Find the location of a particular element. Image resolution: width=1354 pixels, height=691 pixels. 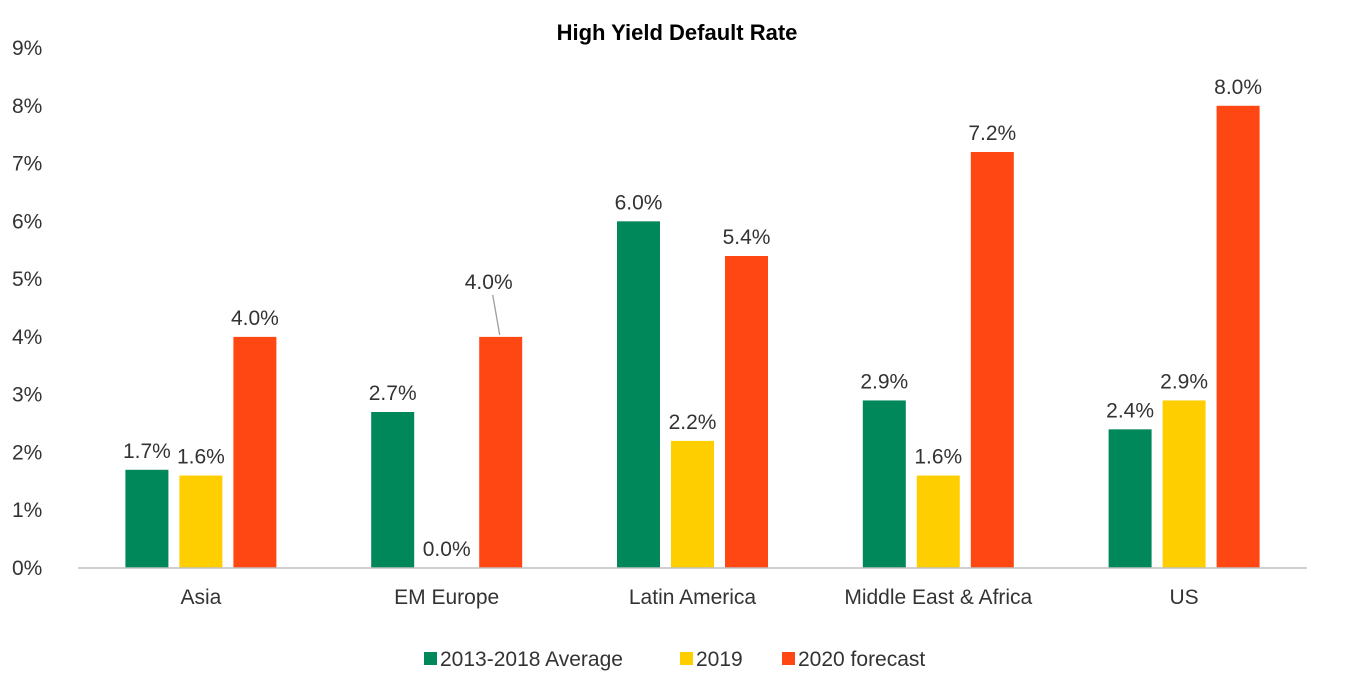

bar-2019-us is located at coordinates (1184, 484).